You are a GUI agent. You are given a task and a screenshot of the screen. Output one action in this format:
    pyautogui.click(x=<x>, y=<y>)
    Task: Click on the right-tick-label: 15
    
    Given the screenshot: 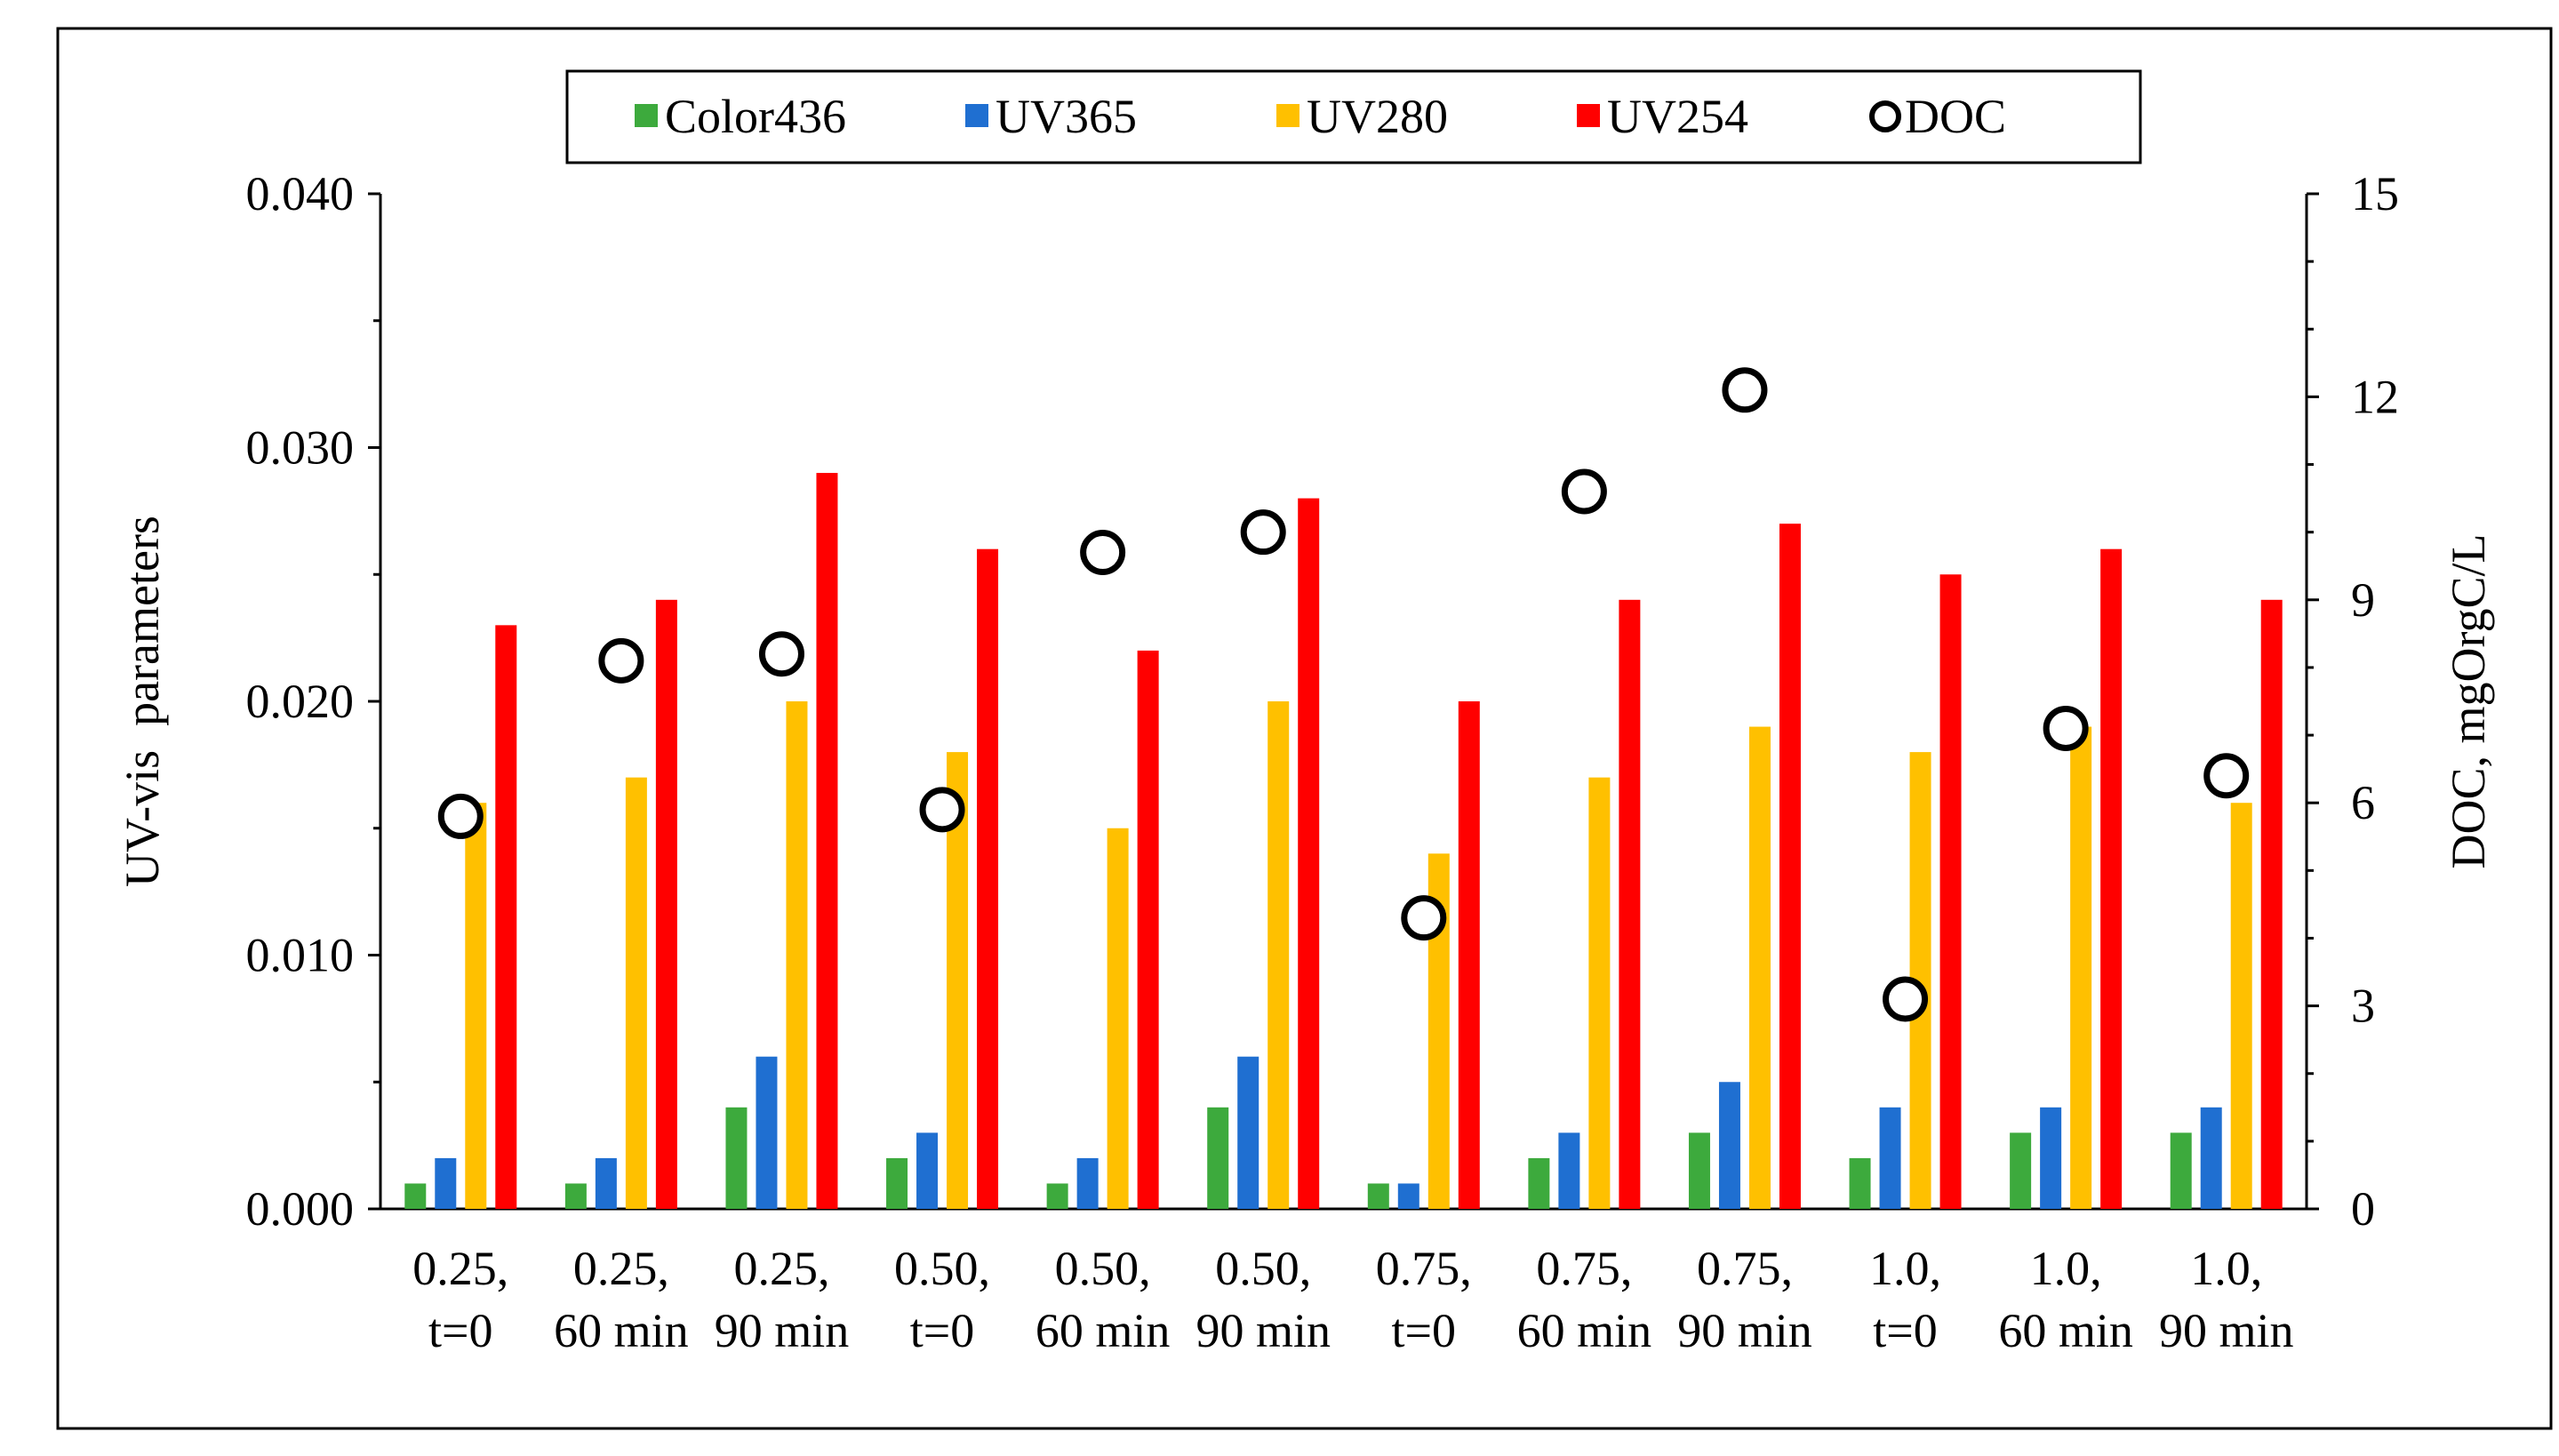 What is the action you would take?
    pyautogui.click(x=2375, y=193)
    